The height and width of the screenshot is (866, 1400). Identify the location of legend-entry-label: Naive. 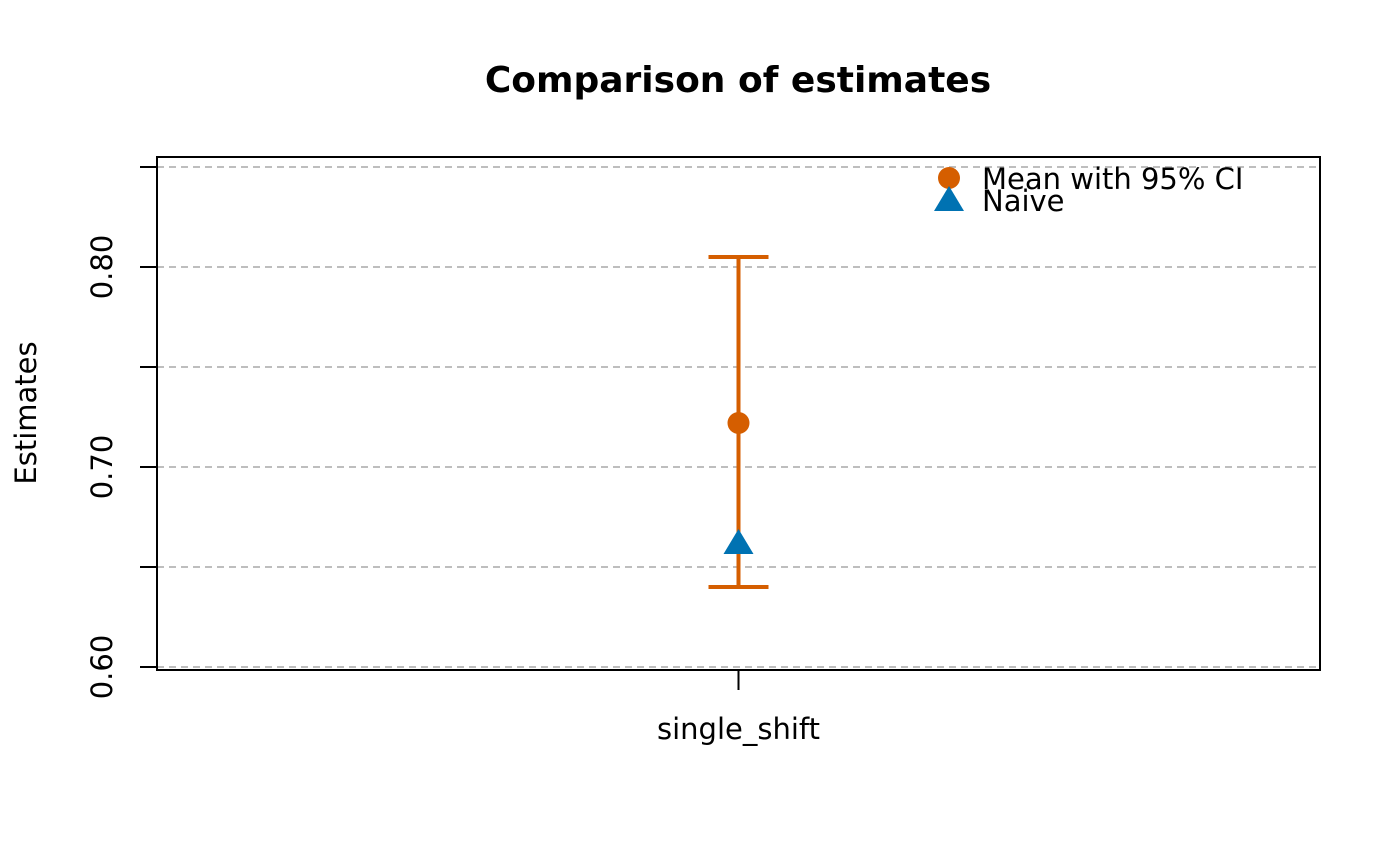
(1023, 201).